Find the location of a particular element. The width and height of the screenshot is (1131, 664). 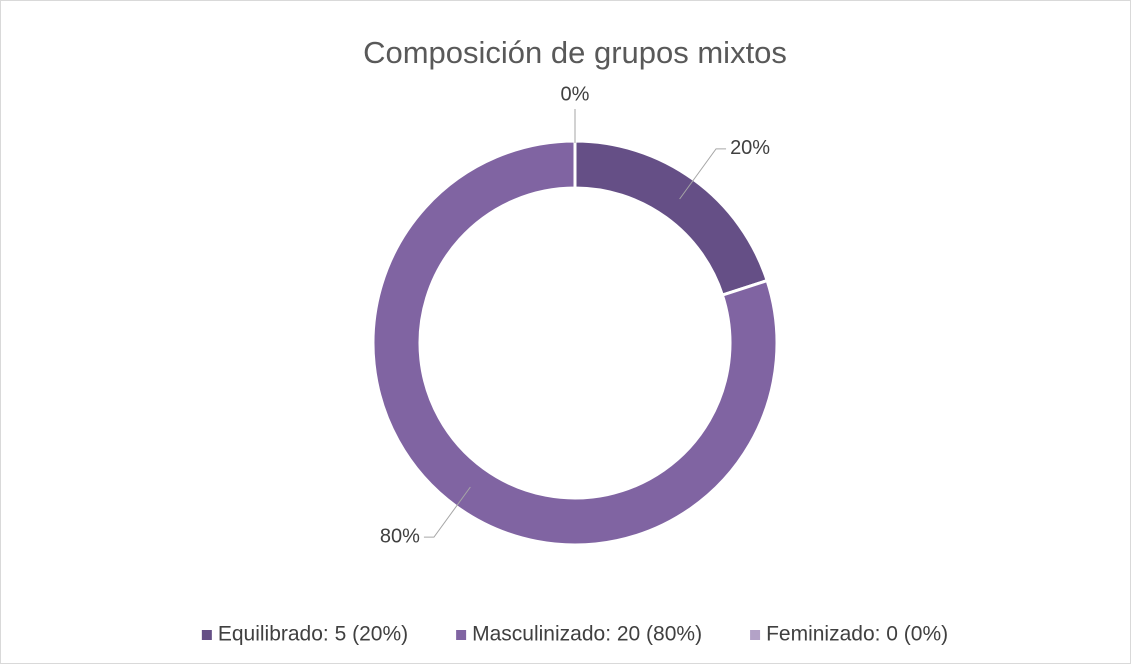

legend-label: Masculinizado: 20 (80%) is located at coordinates (587, 634).